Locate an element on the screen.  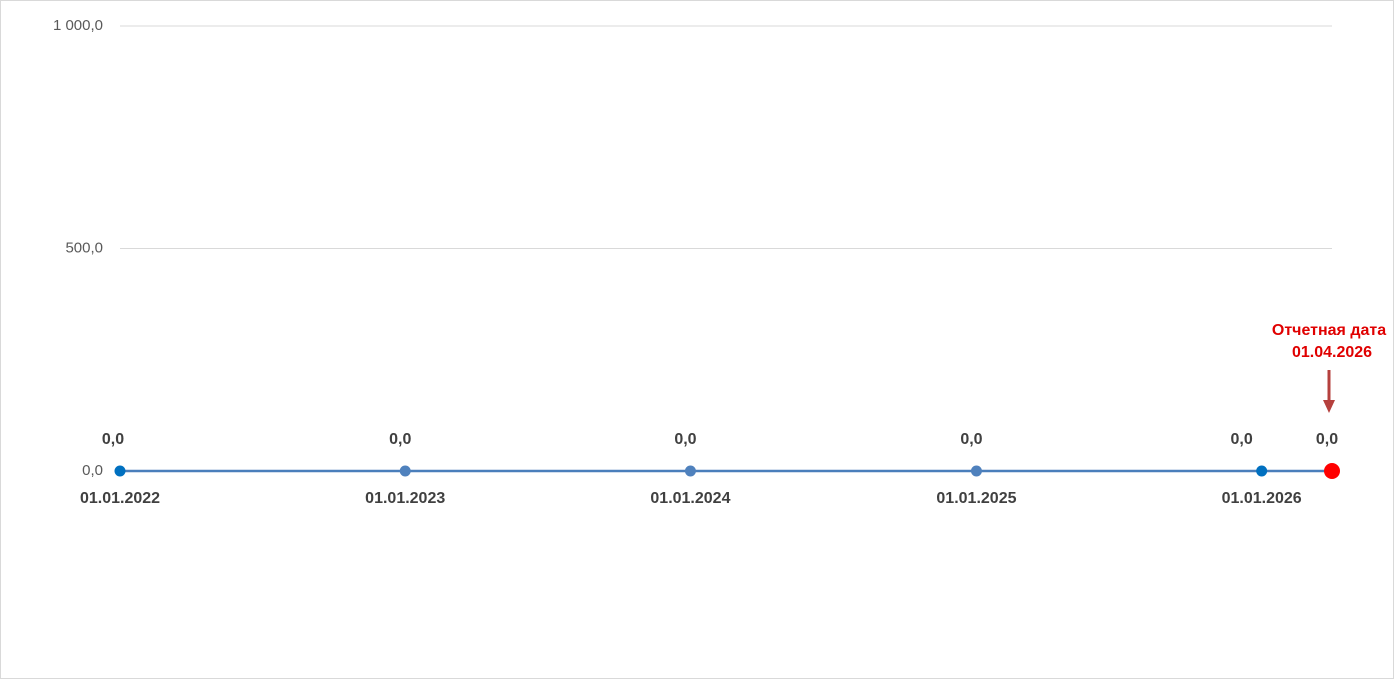
annotation-arrowhead is located at coordinates (1329, 406).